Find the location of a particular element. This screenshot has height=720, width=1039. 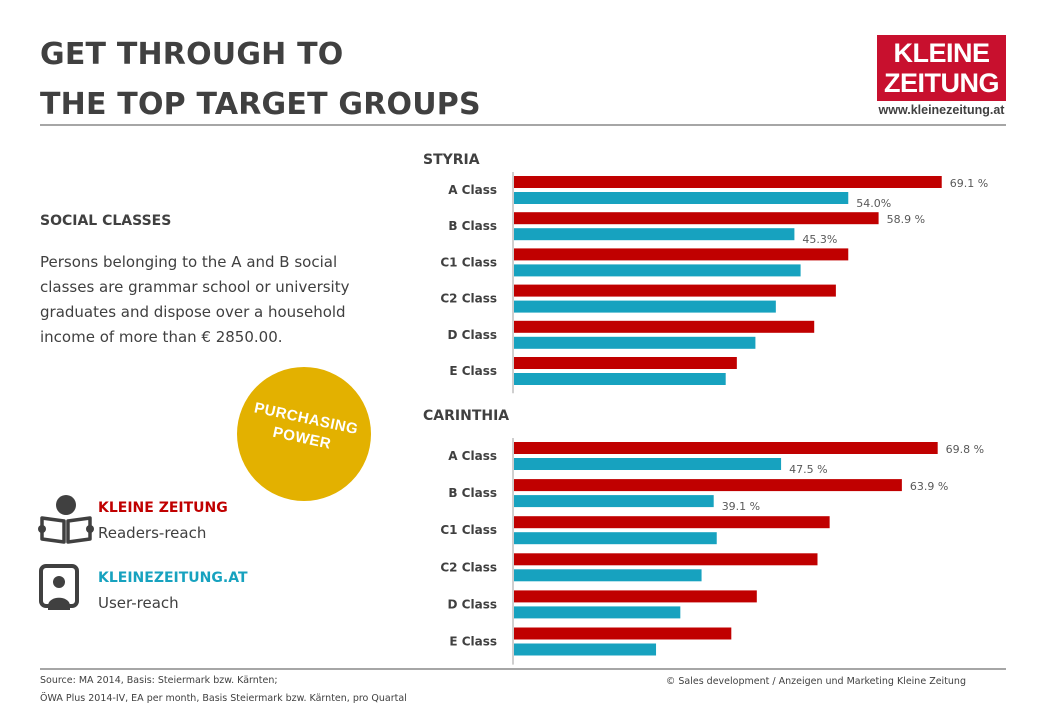

carinthia-category-label: B Class is located at coordinates (472, 493).